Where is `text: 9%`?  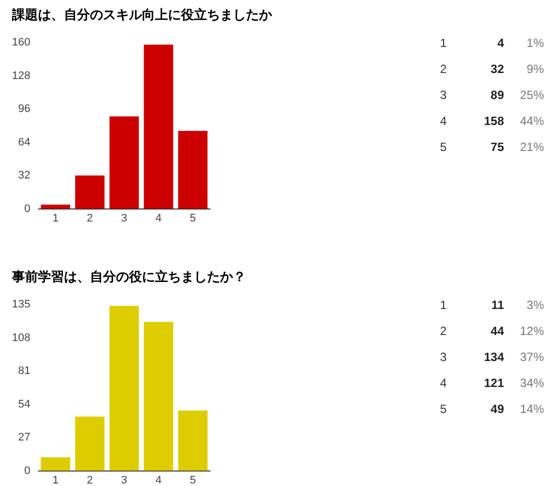 text: 9% is located at coordinates (535, 69).